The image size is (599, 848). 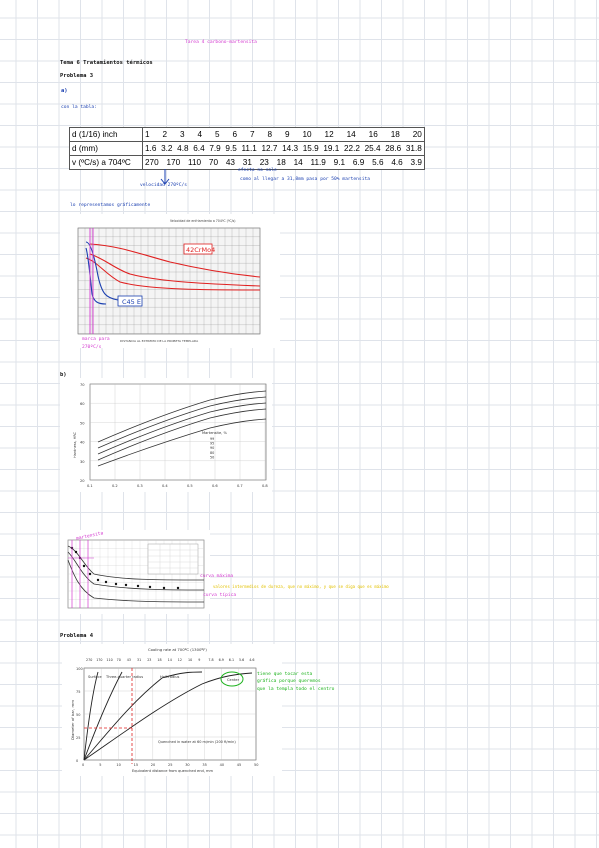 I want to click on table-cell: 9.5, so click(x=231, y=148).